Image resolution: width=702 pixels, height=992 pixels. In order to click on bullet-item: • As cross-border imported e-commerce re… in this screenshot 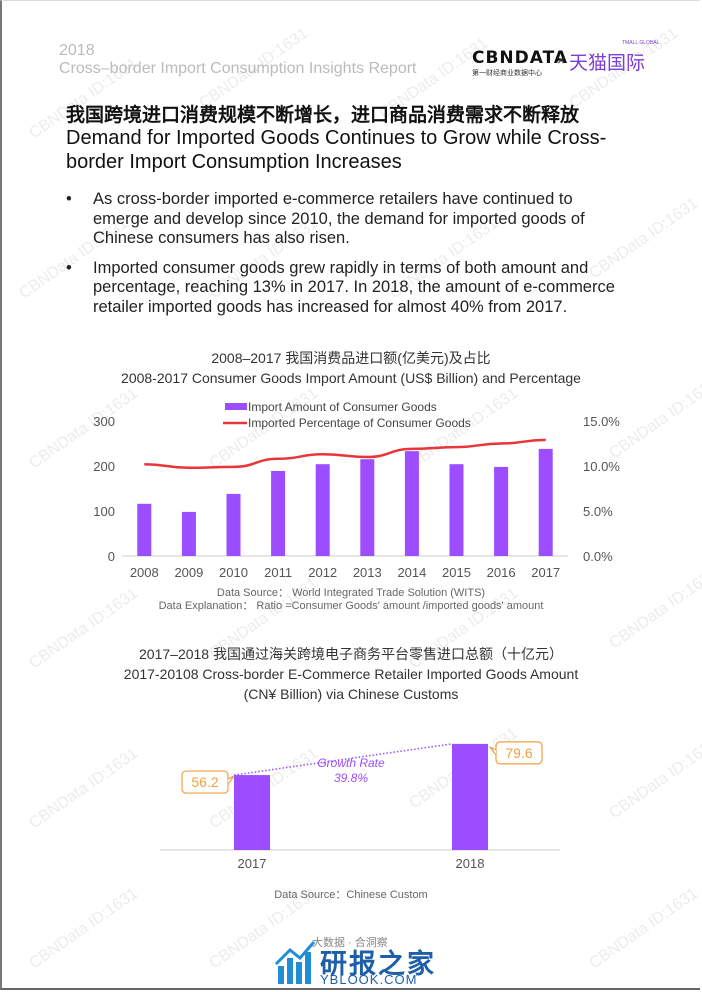, I will do `click(346, 219)`.